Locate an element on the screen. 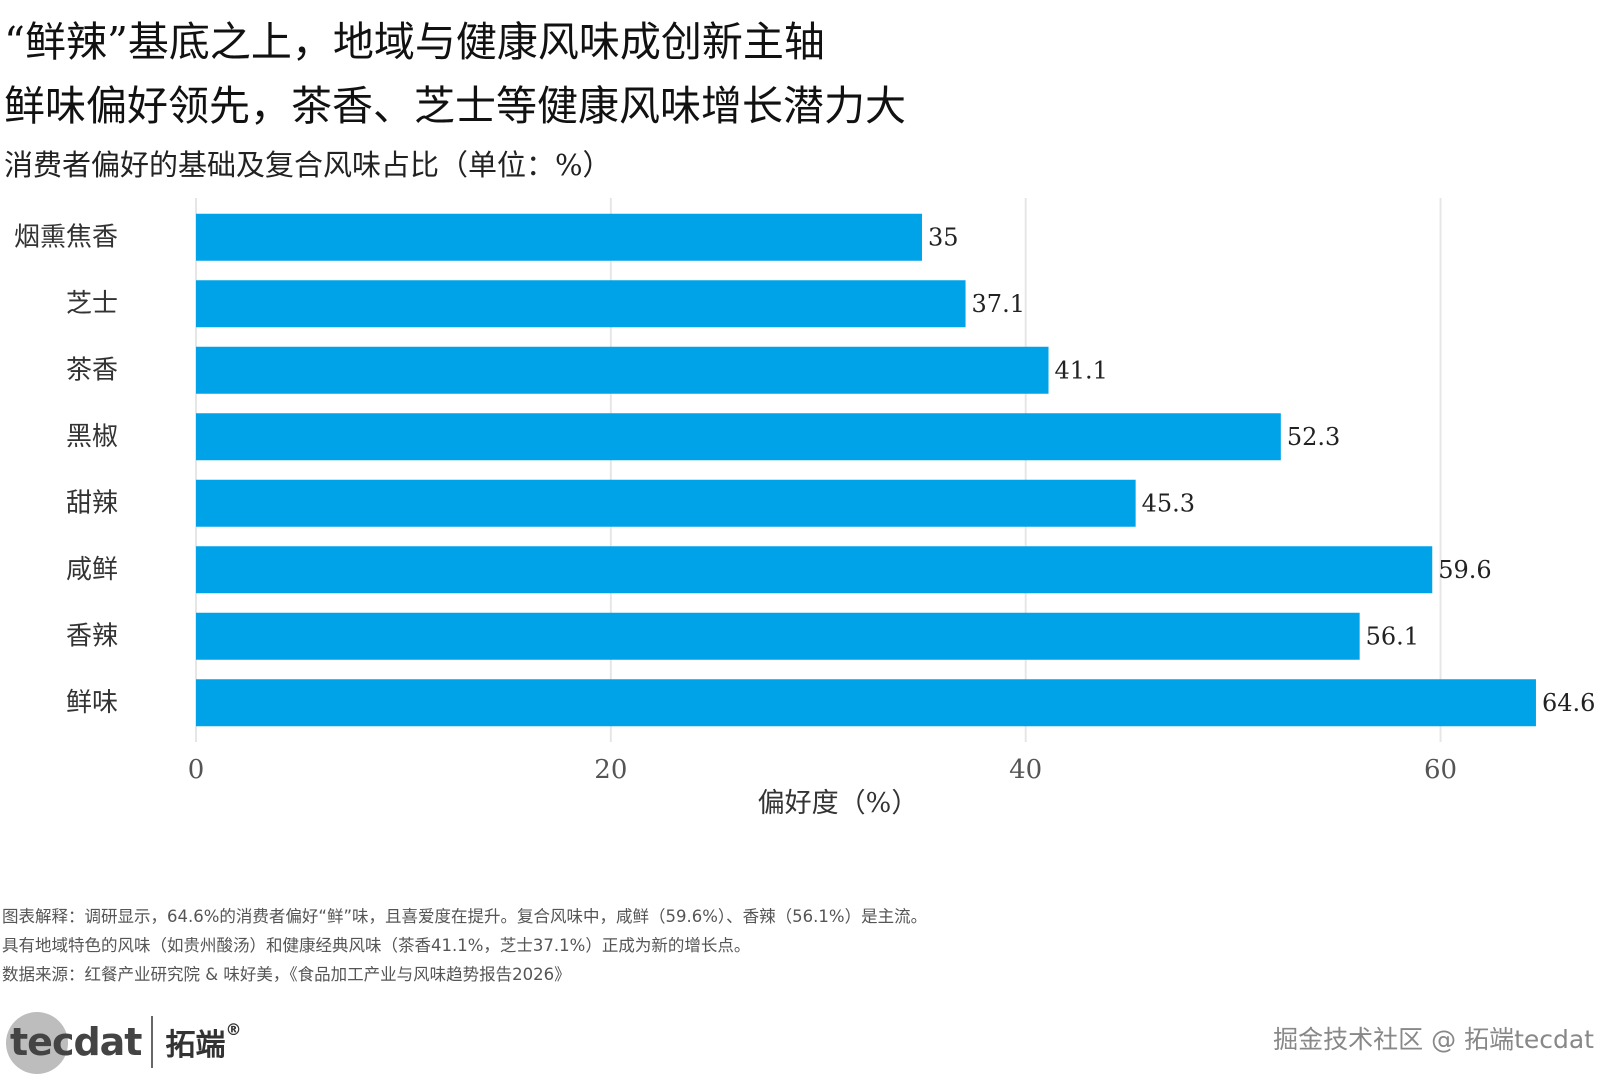  chart-title: “鲜辣”基底之上，地域与健康风味成创新主轴 is located at coordinates (414, 42).